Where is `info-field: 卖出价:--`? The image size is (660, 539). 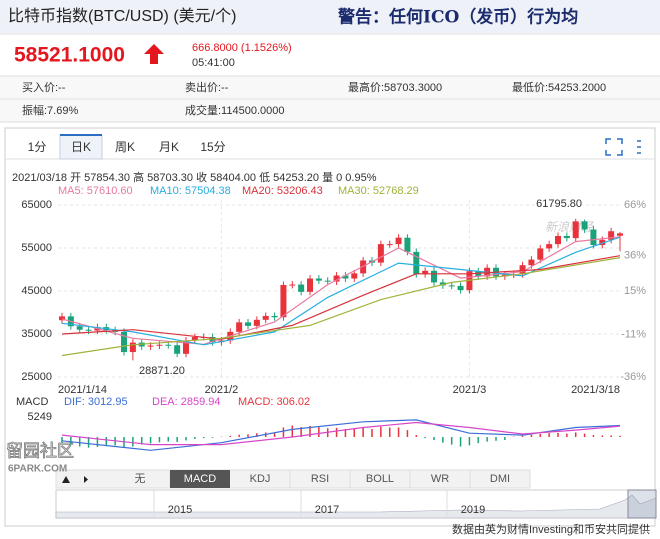 info-field: 卖出价:-- is located at coordinates (207, 87).